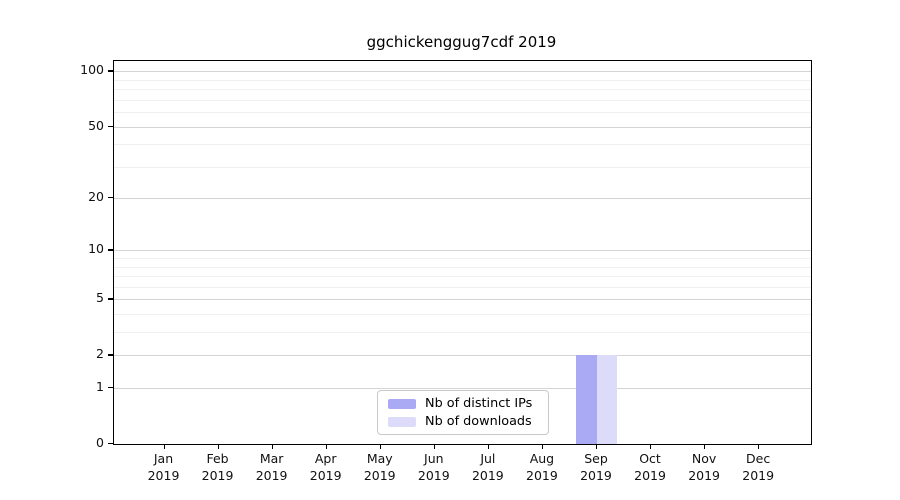 The height and width of the screenshot is (500, 900). What do you see at coordinates (96, 125) in the screenshot?
I see `y-tick-label: 50` at bounding box center [96, 125].